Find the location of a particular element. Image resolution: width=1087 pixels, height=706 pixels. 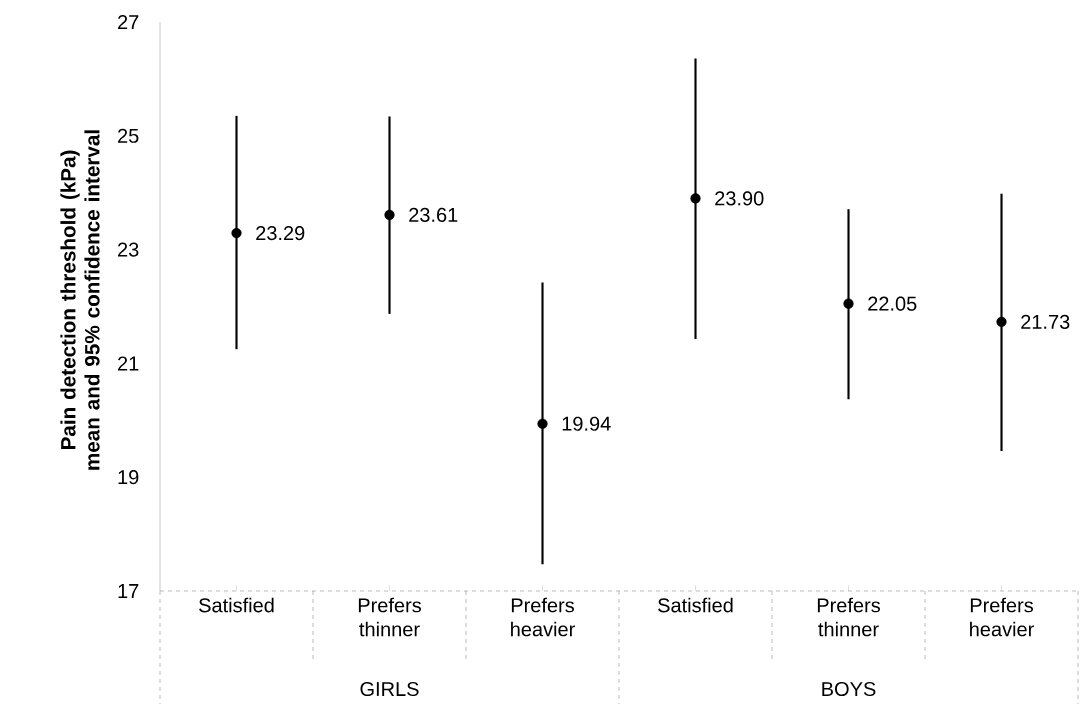

data-label: 23.29 is located at coordinates (280, 233).